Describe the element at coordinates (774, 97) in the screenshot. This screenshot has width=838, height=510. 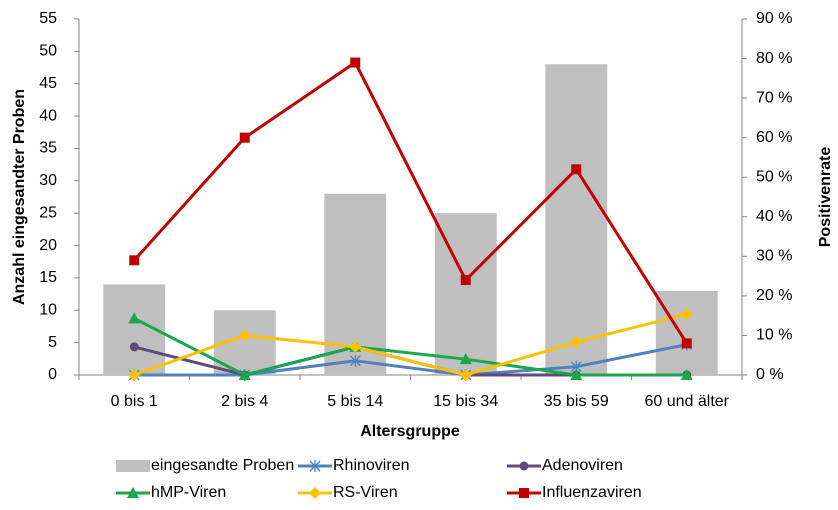
I see `y2-tick-label: 70 %` at that location.